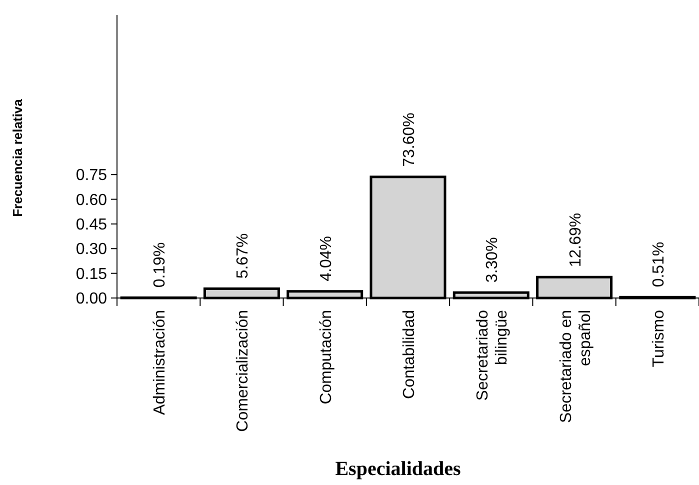  What do you see at coordinates (409, 139) in the screenshot?
I see `data-label: 73.60%` at bounding box center [409, 139].